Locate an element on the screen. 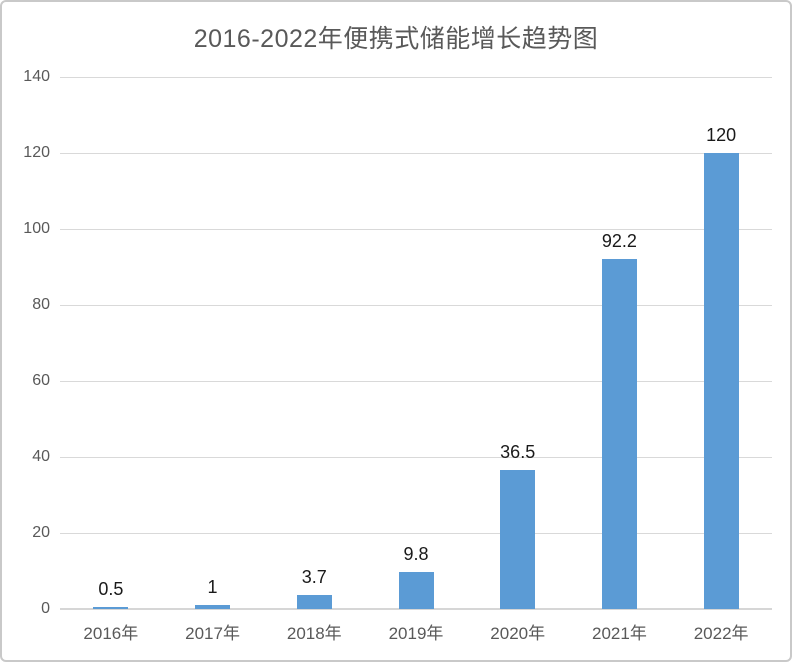 The height and width of the screenshot is (662, 792). bar-value-label: 1 is located at coordinates (212, 587).